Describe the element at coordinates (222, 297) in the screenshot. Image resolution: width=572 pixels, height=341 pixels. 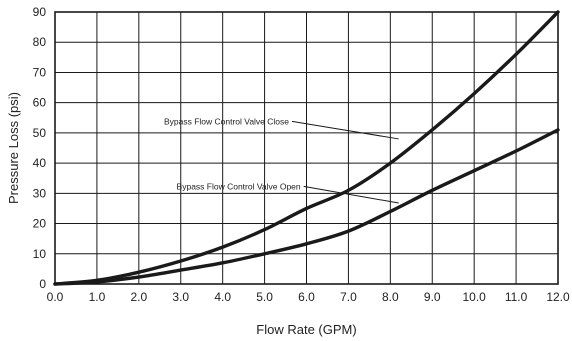
I see `x-tick-label: 4.0` at that location.